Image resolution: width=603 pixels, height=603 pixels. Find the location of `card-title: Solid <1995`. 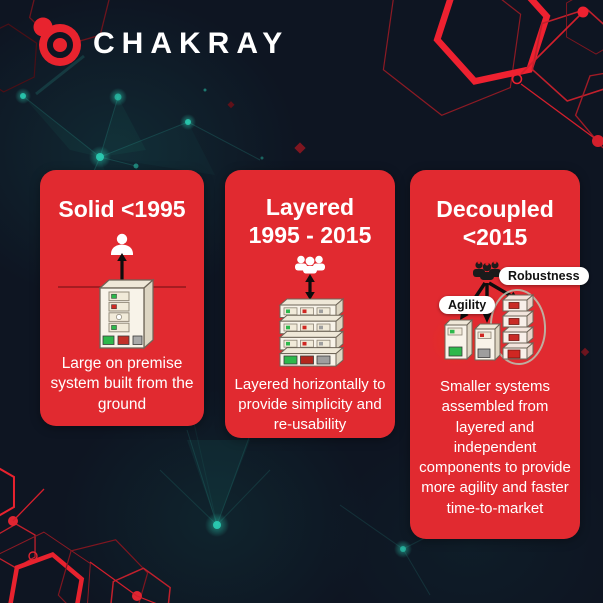

card-title: Solid <1995 is located at coordinates (122, 209).